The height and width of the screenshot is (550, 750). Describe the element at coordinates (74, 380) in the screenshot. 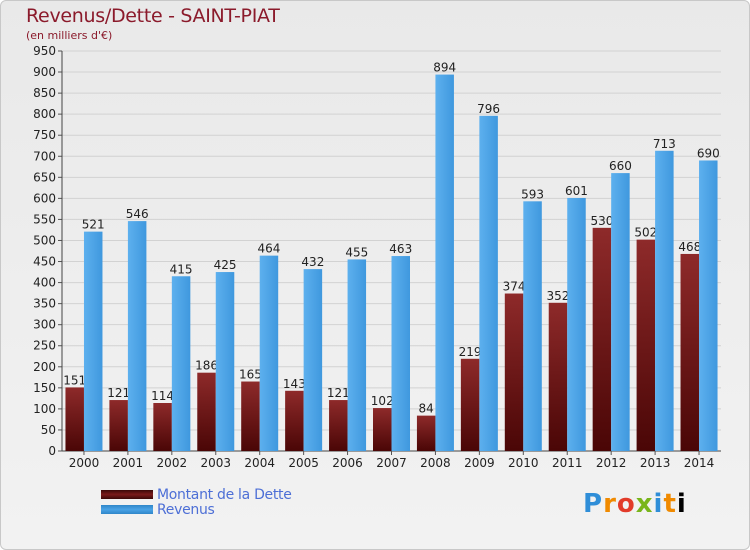

I see `data-label-dette: 151` at that location.